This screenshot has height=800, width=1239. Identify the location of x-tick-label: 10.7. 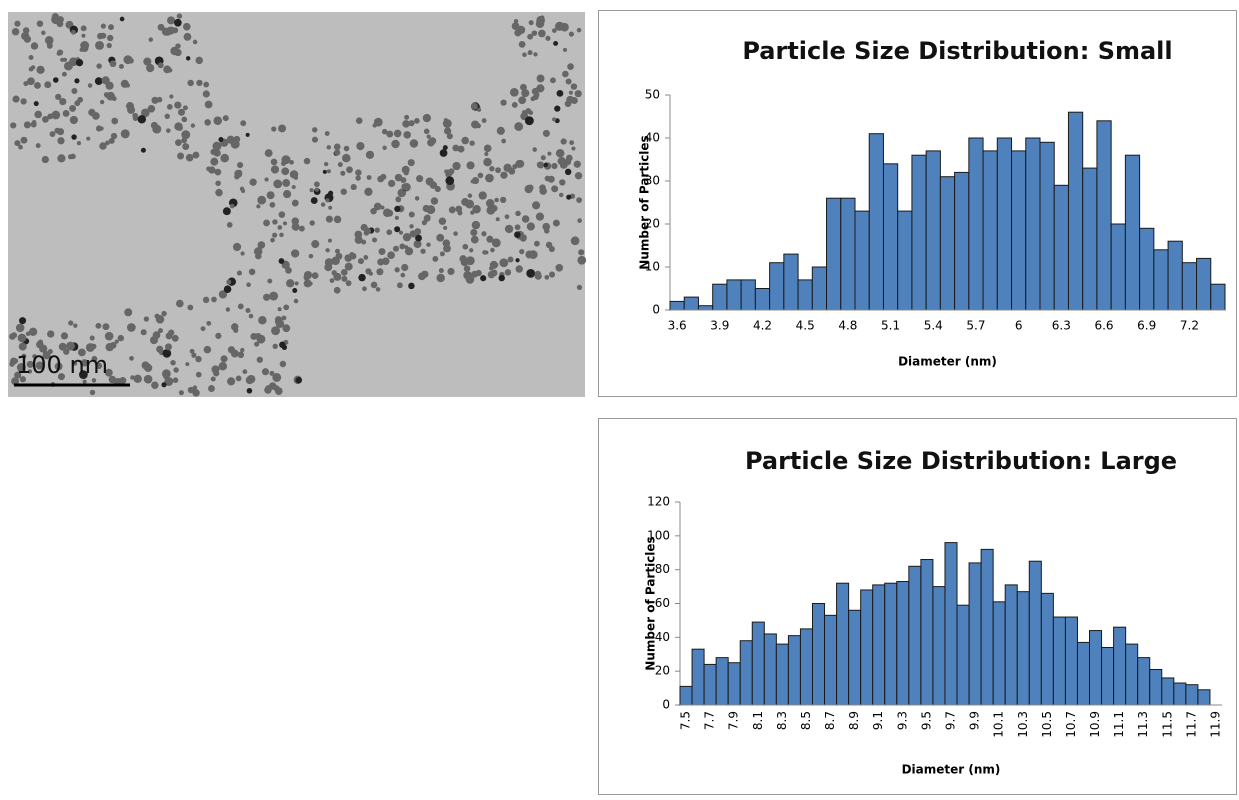
(1071, 724).